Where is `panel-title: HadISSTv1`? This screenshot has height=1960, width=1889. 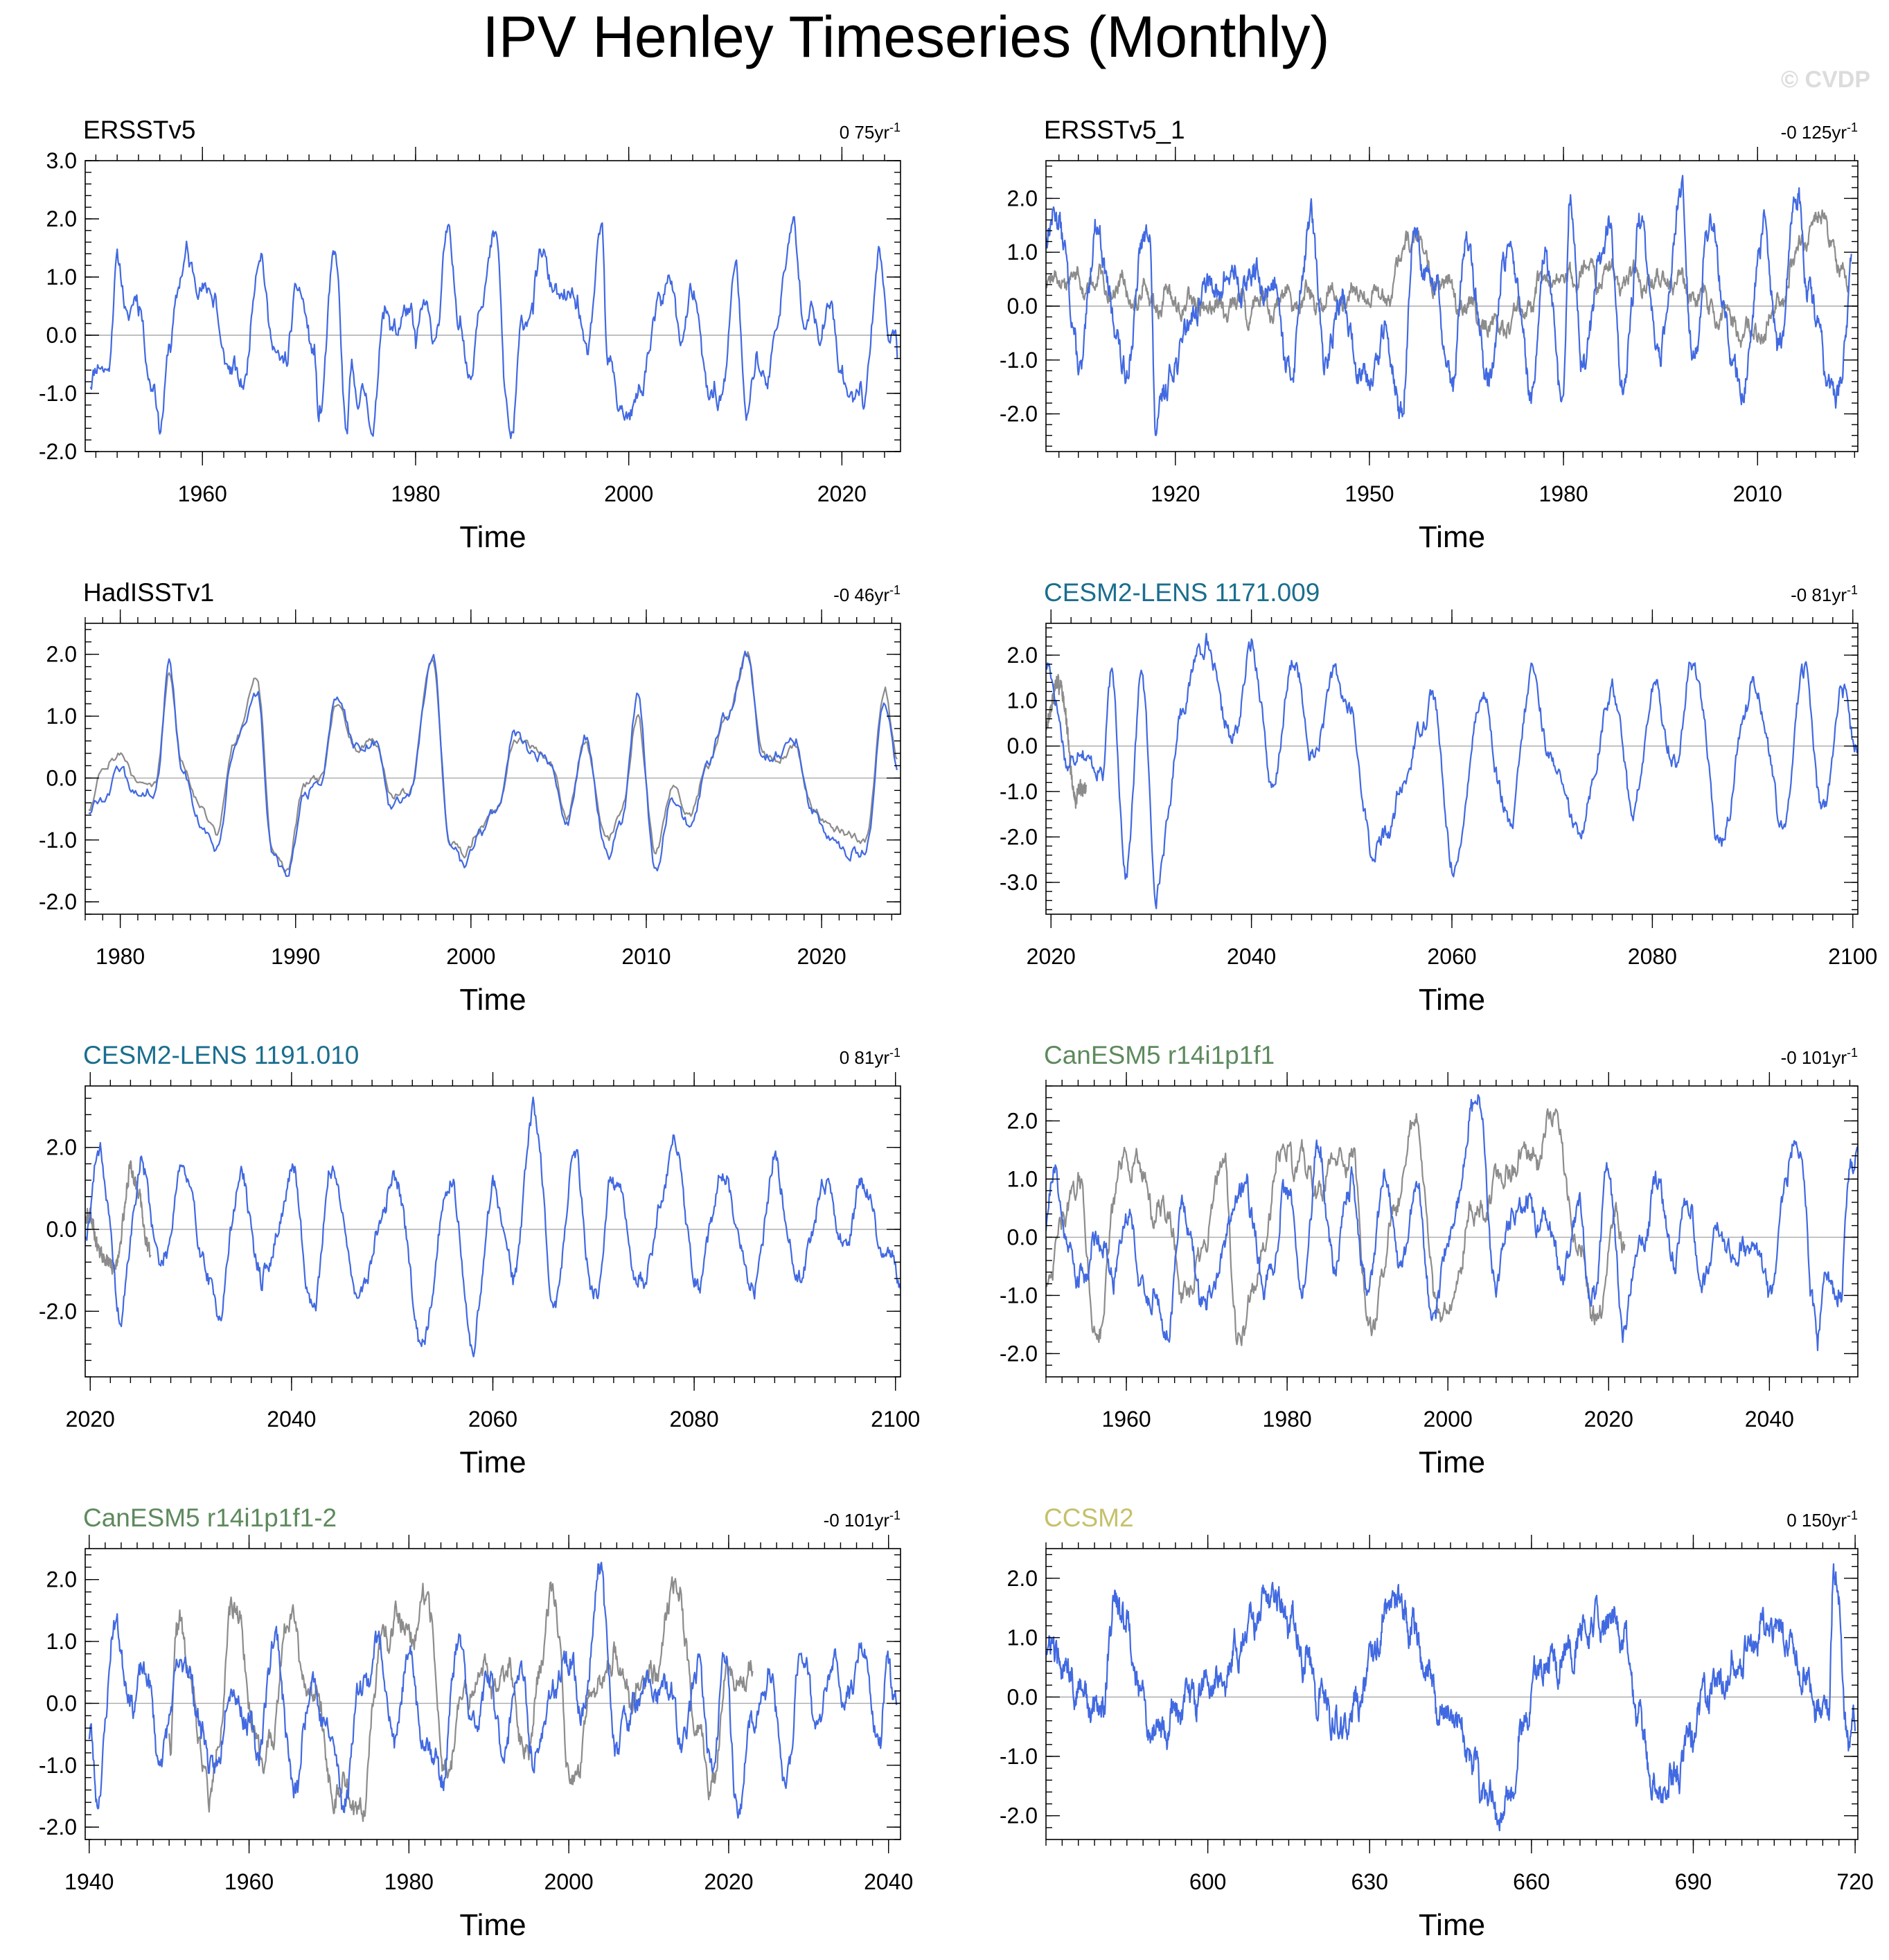
panel-title: HadISSTv1 is located at coordinates (148, 593).